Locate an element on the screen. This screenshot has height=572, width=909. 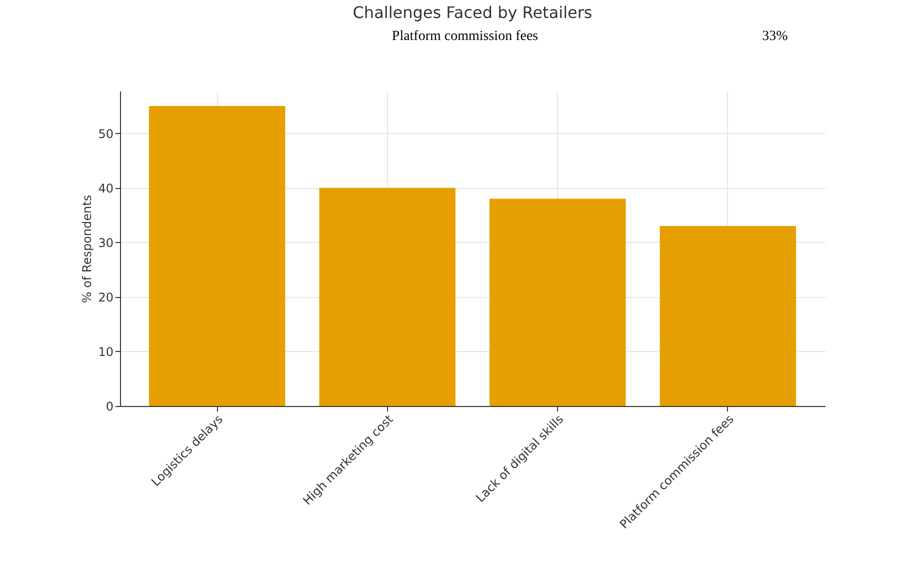
y-tick-label: 30 is located at coordinates (106, 243).